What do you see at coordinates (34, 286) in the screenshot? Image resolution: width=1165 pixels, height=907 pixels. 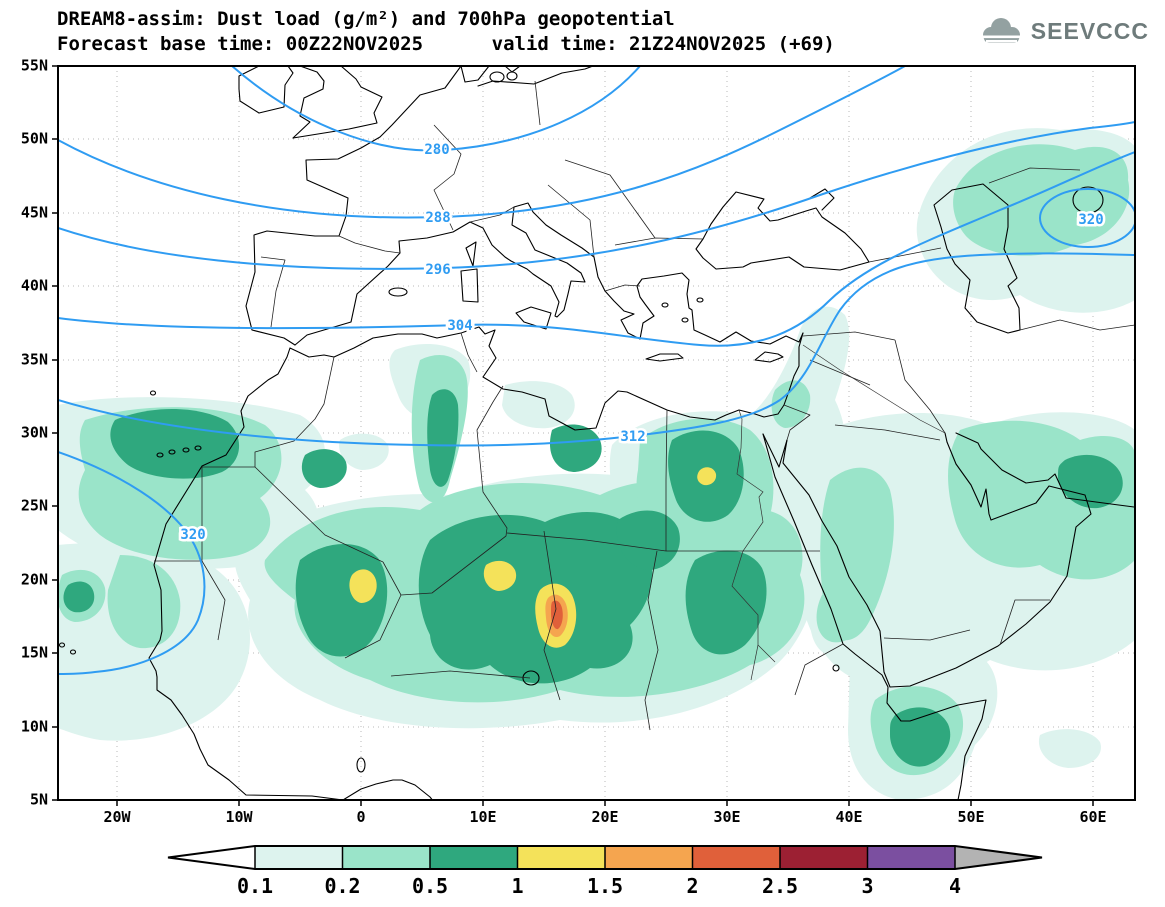 I see `lat-tick-label: 40N` at bounding box center [34, 286].